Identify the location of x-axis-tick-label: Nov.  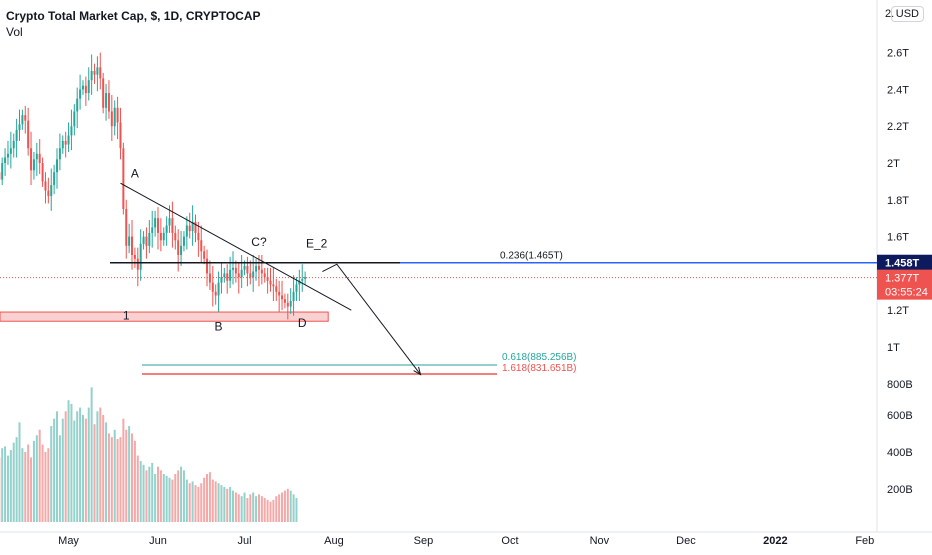
(600, 541).